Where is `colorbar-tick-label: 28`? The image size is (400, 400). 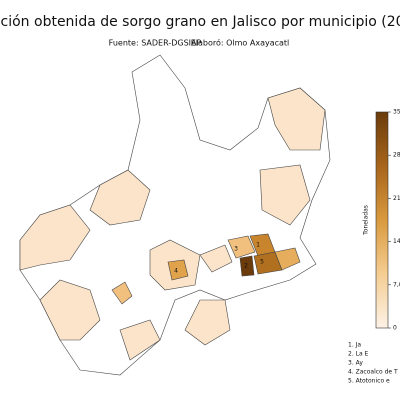
colorbar-tick-label: 28 is located at coordinates (396, 155).